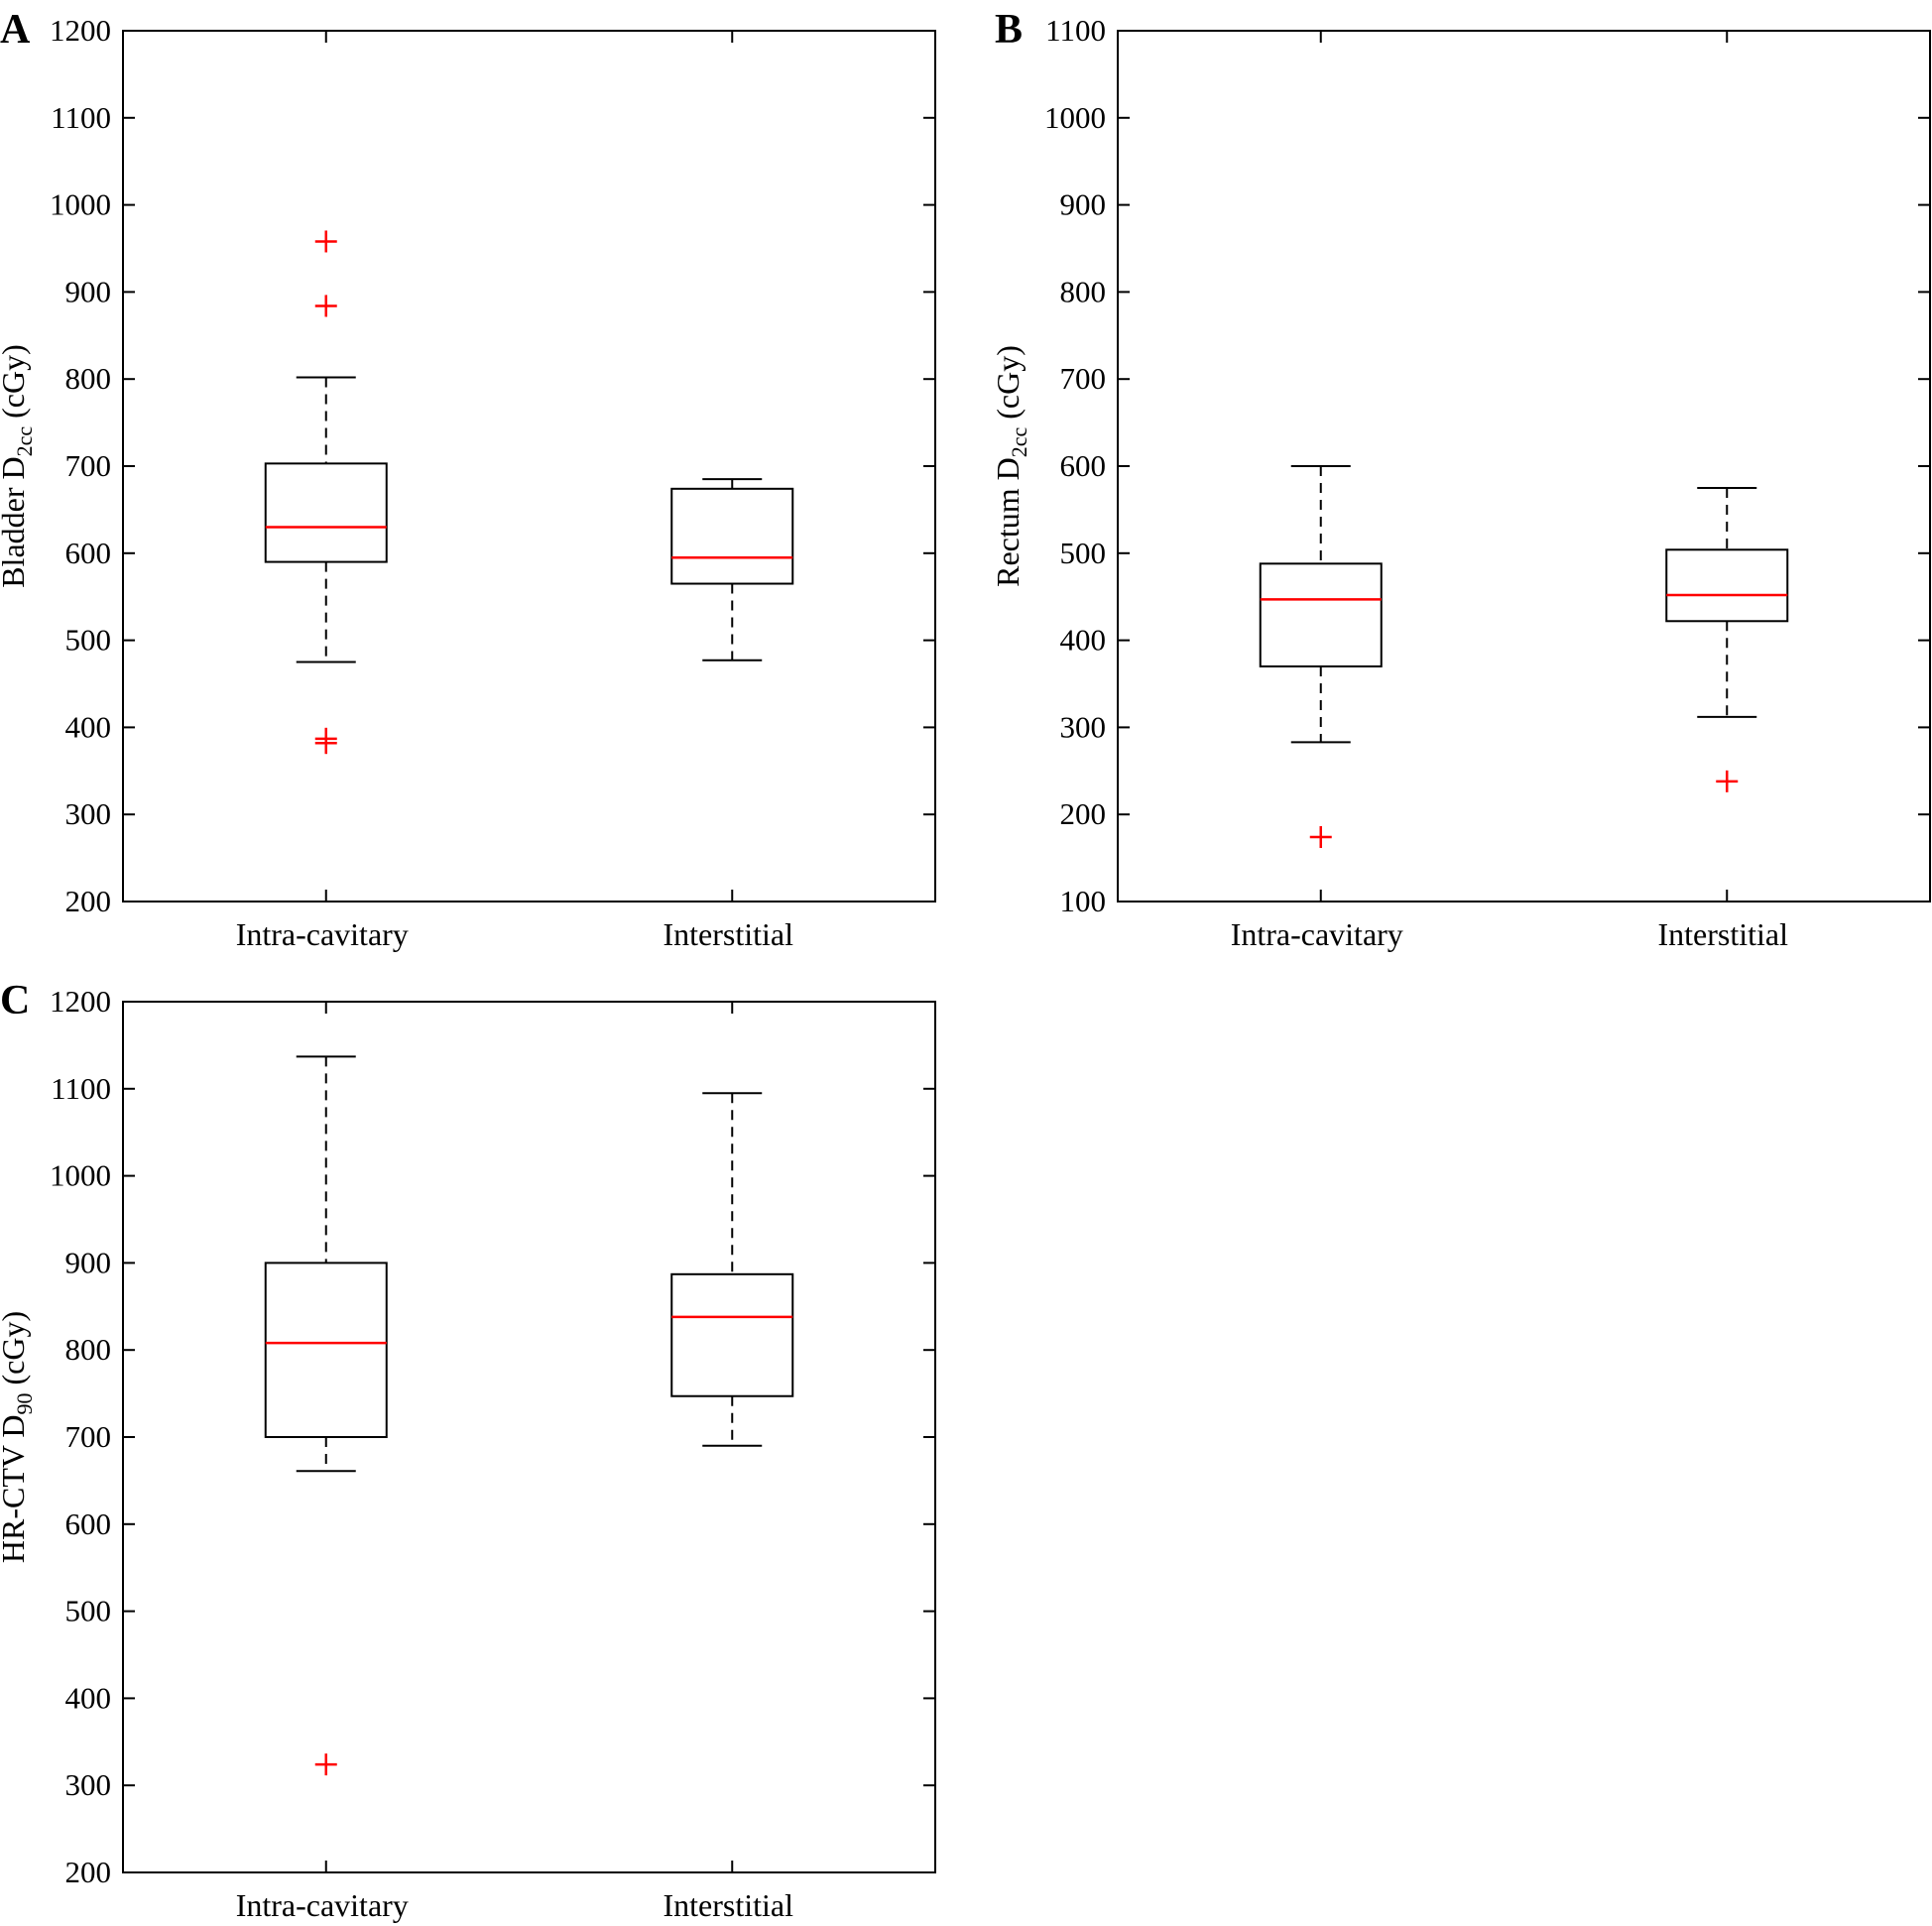  I want to click on y-axis-label: Bladder D2cc (cGy), so click(18, 466).